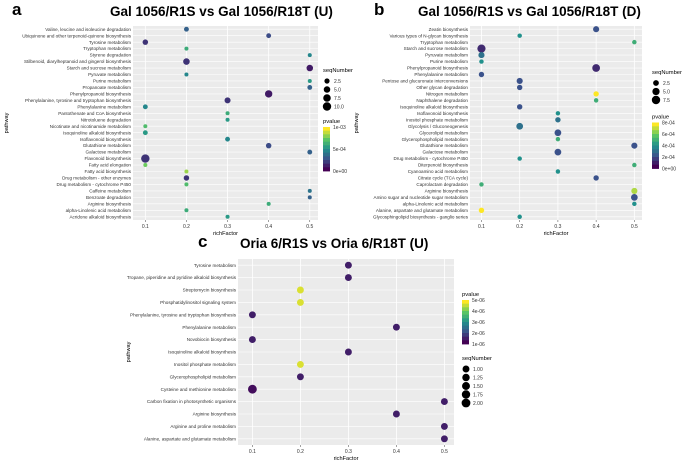 The height and width of the screenshot is (461, 685). Describe the element at coordinates (108, 171) in the screenshot. I see `pathway-label: Fatty acid biosynthesis` at that location.